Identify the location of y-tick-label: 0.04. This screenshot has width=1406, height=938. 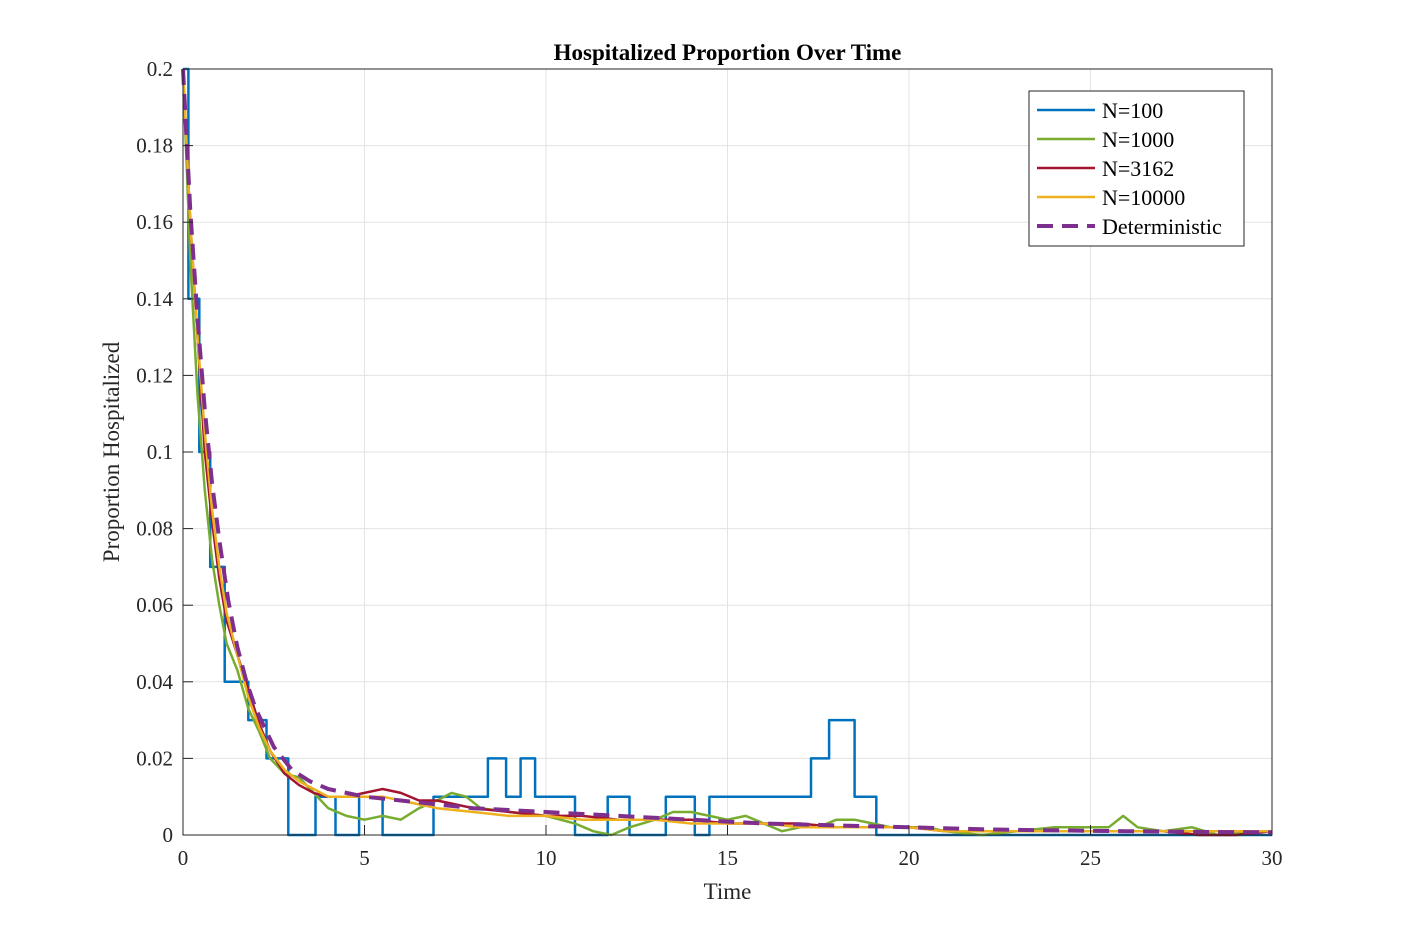
(154, 682).